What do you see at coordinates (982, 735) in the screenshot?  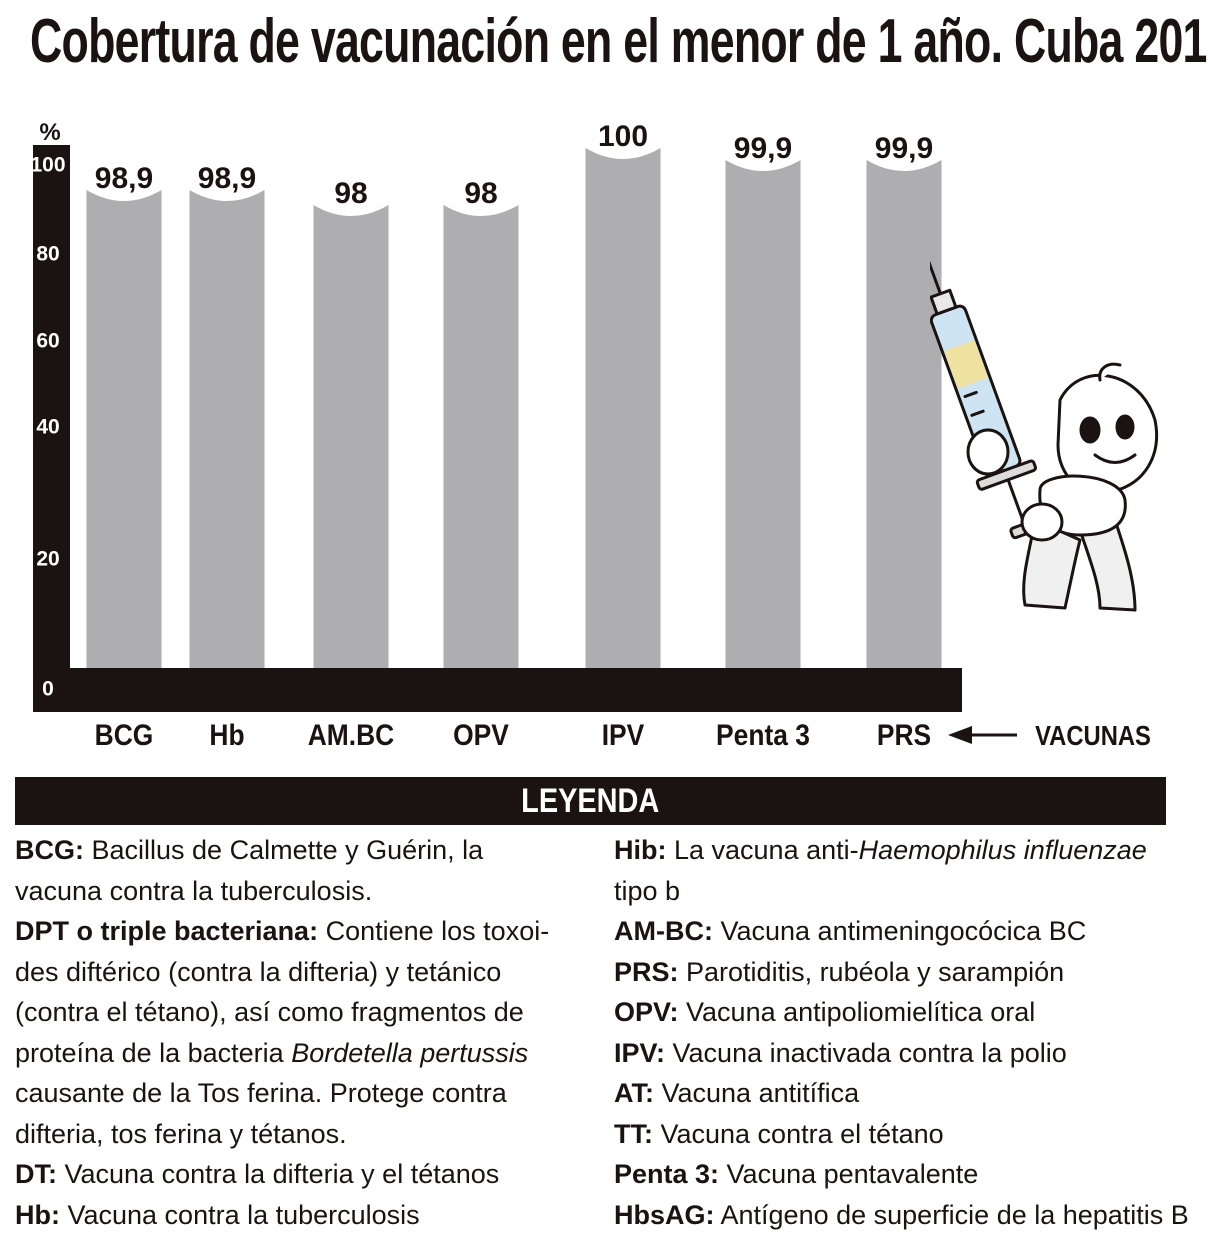 I see `vacunas-arrow-icon` at bounding box center [982, 735].